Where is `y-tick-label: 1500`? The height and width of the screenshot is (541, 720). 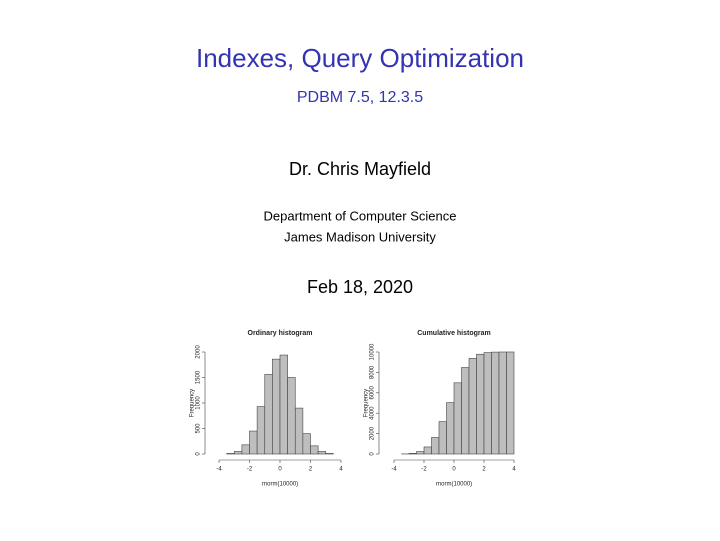 y-tick-label: 1500 is located at coordinates (199, 377).